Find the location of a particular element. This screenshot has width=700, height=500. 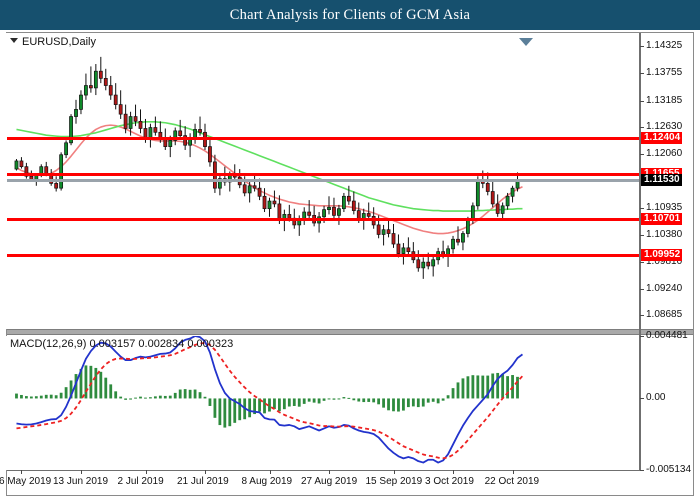

symbol-label-group: EURUSD,Daily is located at coordinates (53, 42).